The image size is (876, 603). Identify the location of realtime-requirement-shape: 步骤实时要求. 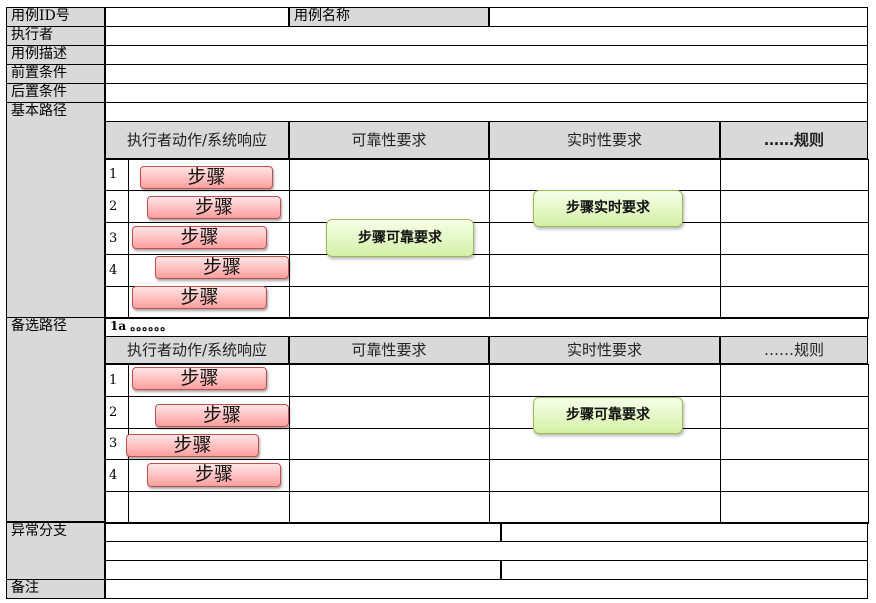
(608, 208).